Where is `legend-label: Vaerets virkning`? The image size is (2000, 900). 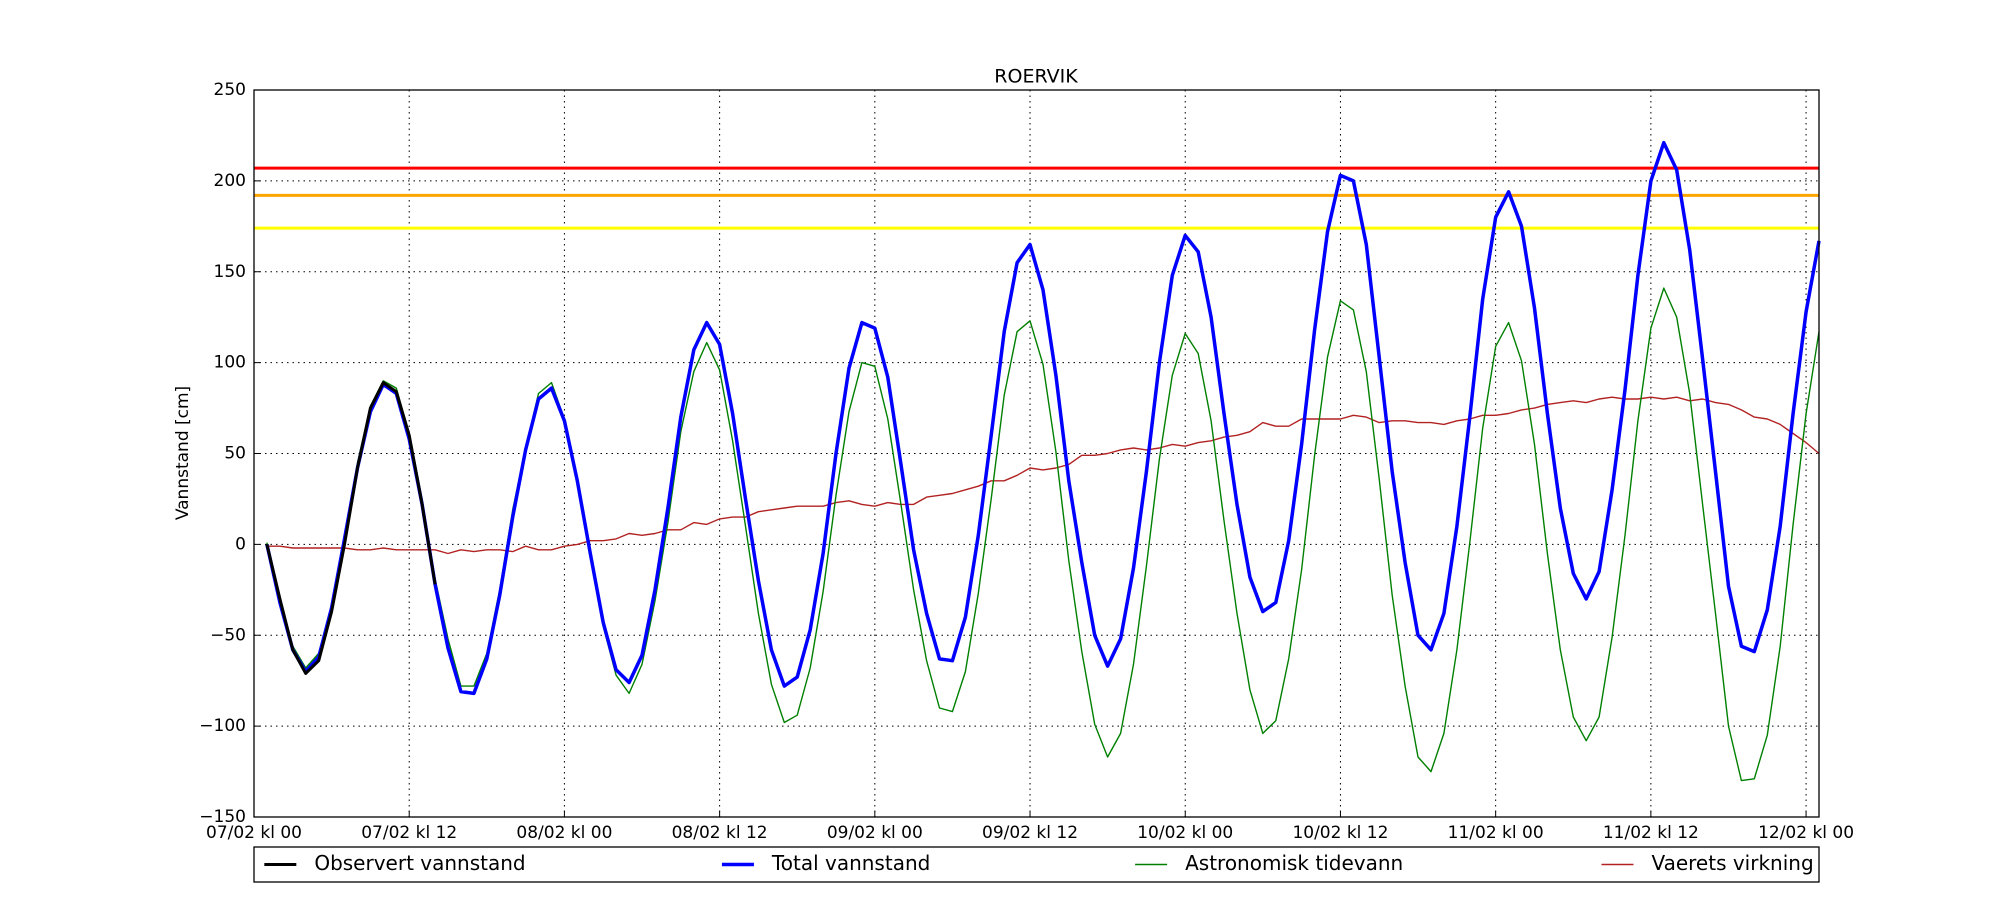
legend-label: Vaerets virkning is located at coordinates (1732, 863).